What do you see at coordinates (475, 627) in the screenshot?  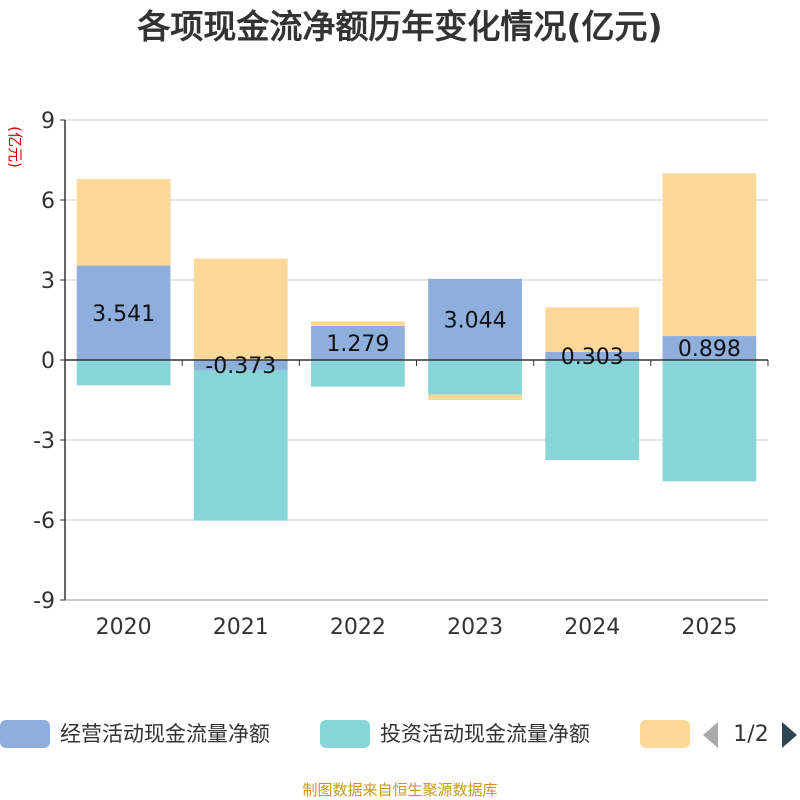 I see `x-tick-label: 2023` at bounding box center [475, 627].